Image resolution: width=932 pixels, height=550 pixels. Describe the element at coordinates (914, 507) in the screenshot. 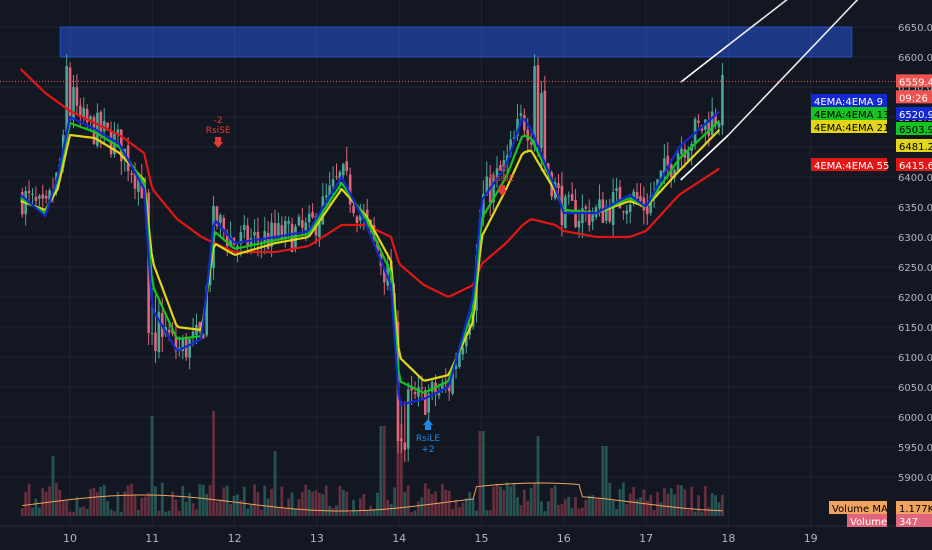

I see `volume-ma-value-bg` at that location.